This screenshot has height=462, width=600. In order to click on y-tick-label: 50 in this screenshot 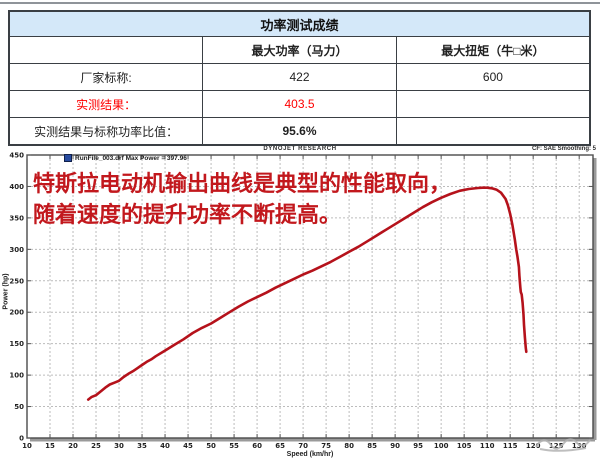, I will do `click(19, 407)`.